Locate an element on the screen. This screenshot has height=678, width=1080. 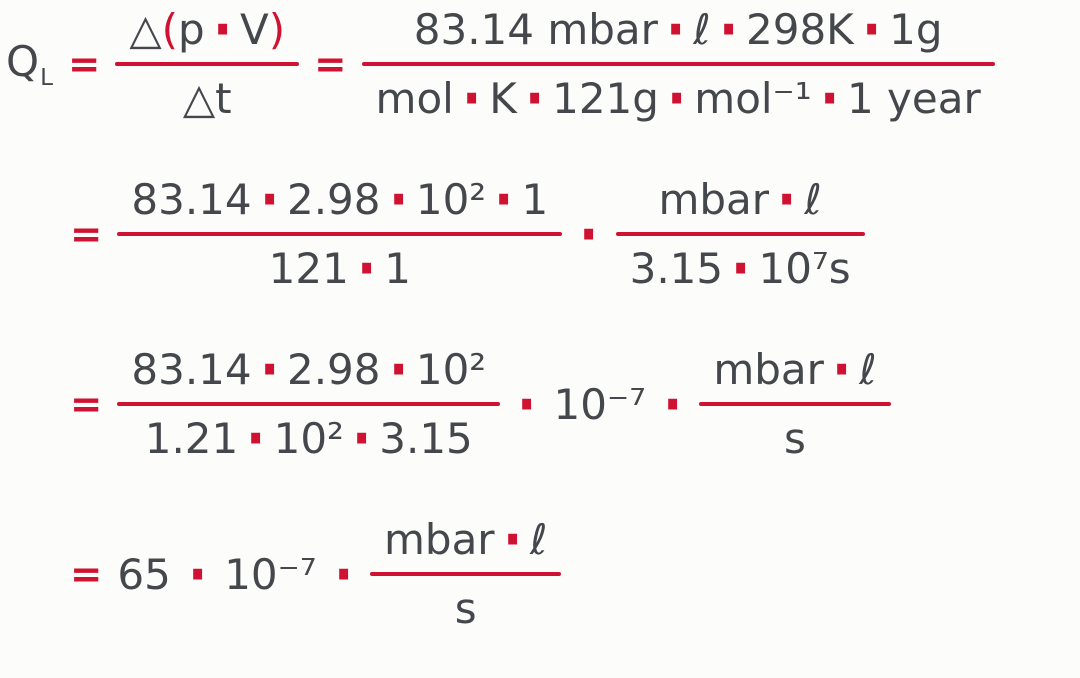
denominator: 1.21·10²·3.15 is located at coordinates (308, 438).